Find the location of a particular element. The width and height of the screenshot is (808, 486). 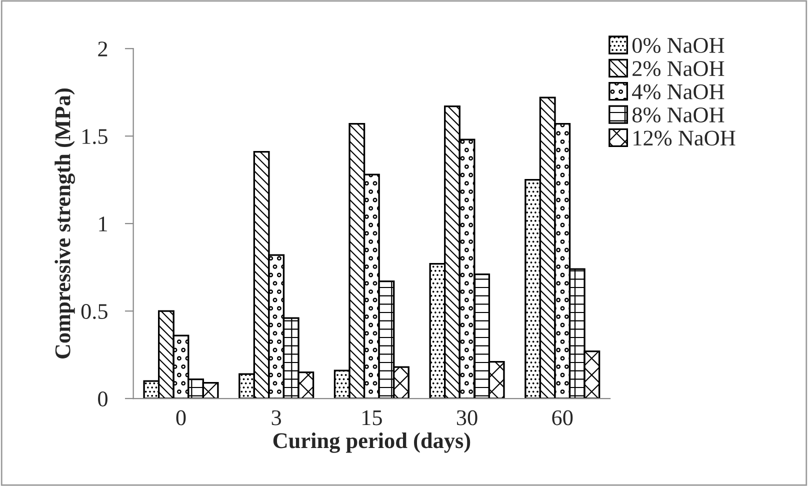

y-tick-label: 2 is located at coordinates (103, 49).